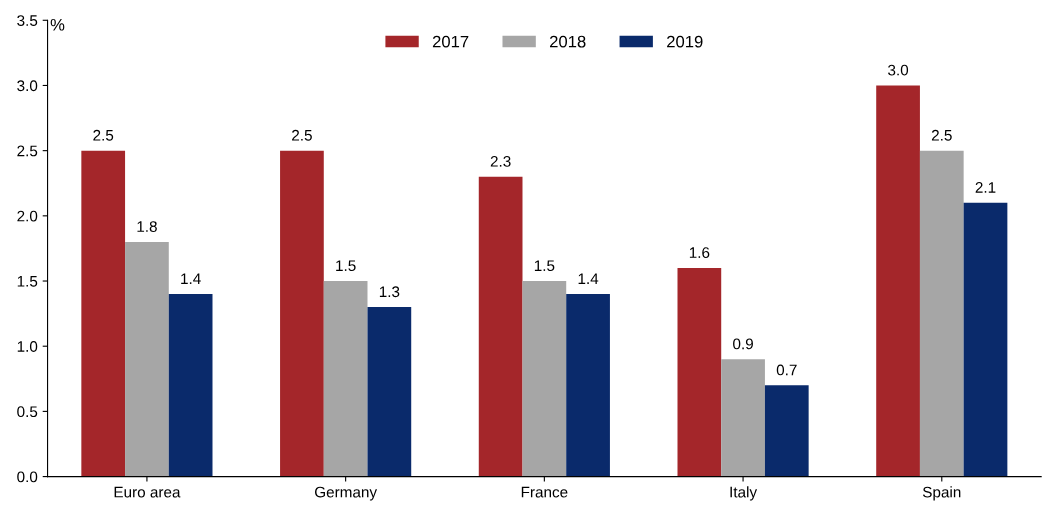  What do you see at coordinates (685, 41) in the screenshot?
I see `legend-label: 2019` at bounding box center [685, 41].